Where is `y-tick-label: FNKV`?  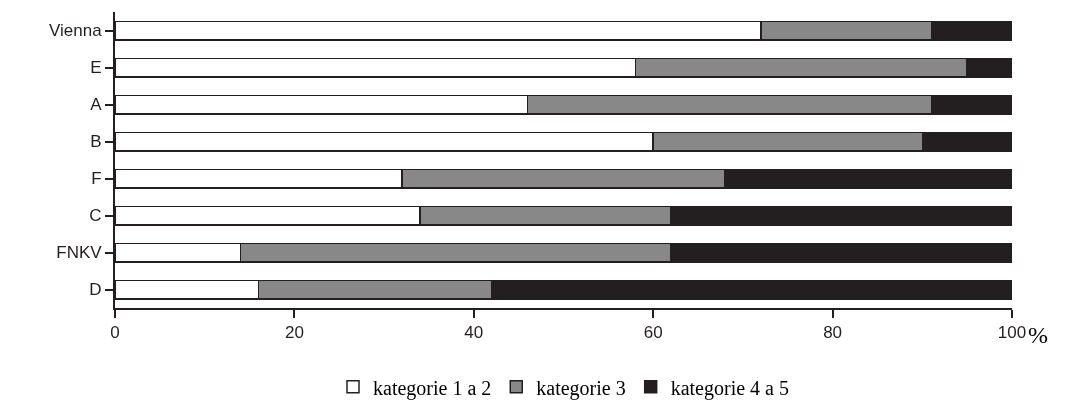 y-tick-label: FNKV is located at coordinates (79, 253).